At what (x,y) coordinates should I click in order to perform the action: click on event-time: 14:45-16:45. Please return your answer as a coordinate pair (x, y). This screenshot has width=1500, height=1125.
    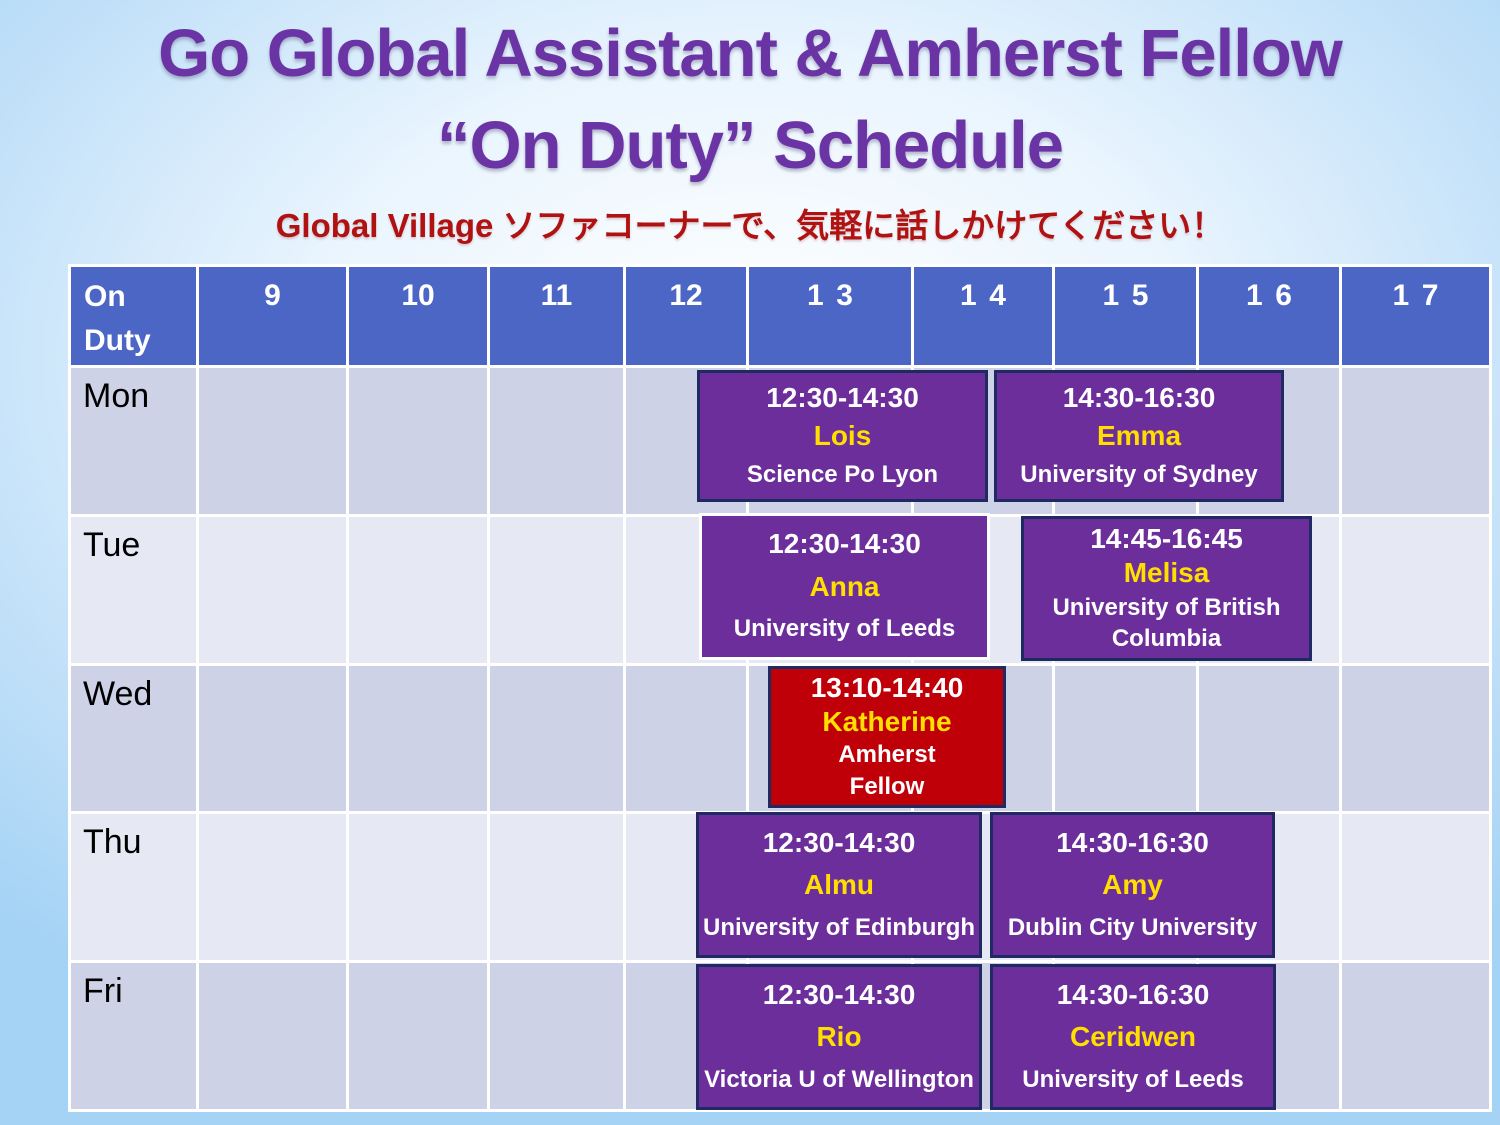
    Looking at the image, I should click on (1166, 539).